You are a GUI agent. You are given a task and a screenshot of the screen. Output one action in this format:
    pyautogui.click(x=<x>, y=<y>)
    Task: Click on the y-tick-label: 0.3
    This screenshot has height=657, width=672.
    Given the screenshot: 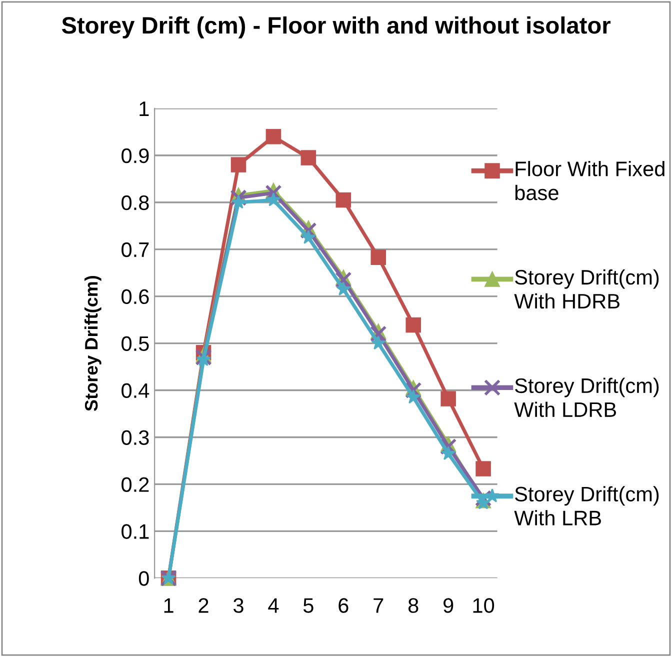 What is the action you would take?
    pyautogui.click(x=135, y=437)
    